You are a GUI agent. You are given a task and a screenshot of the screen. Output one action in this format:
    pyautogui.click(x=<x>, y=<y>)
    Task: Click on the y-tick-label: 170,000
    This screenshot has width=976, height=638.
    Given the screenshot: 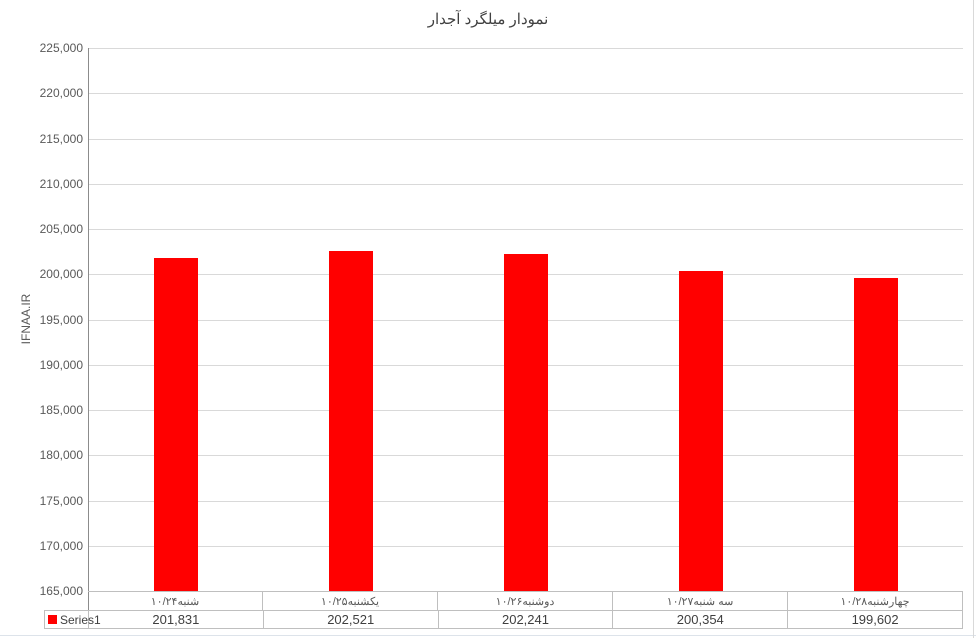 What is the action you would take?
    pyautogui.click(x=61, y=545)
    